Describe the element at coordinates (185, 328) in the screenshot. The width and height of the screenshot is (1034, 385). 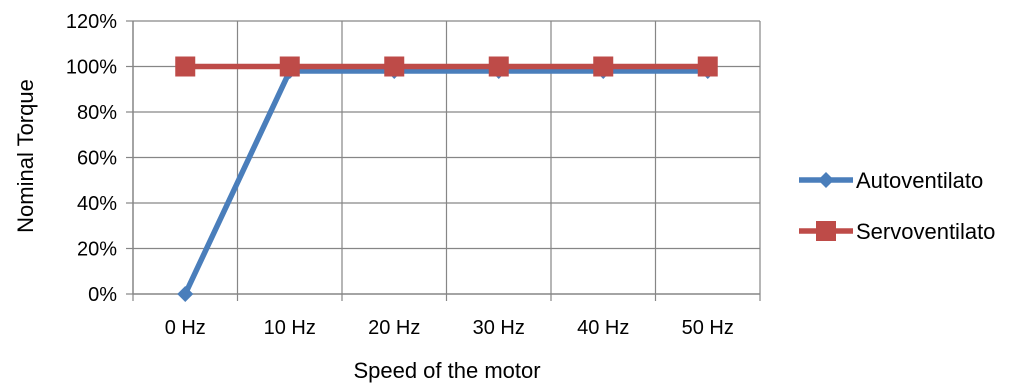
I see `x-tick-label: 0 Hz` at that location.